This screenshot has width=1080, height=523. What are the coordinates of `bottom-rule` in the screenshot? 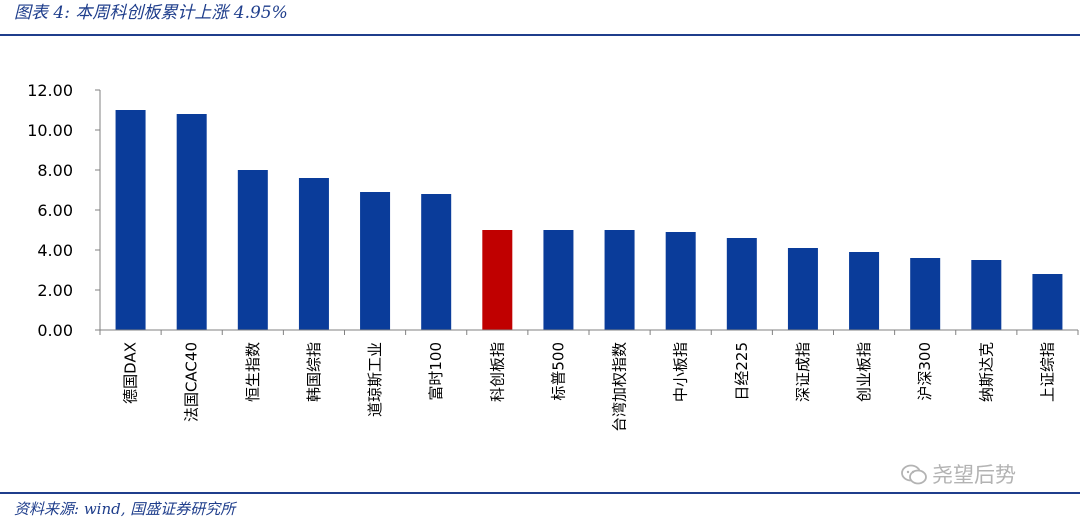 It's located at (540, 493).